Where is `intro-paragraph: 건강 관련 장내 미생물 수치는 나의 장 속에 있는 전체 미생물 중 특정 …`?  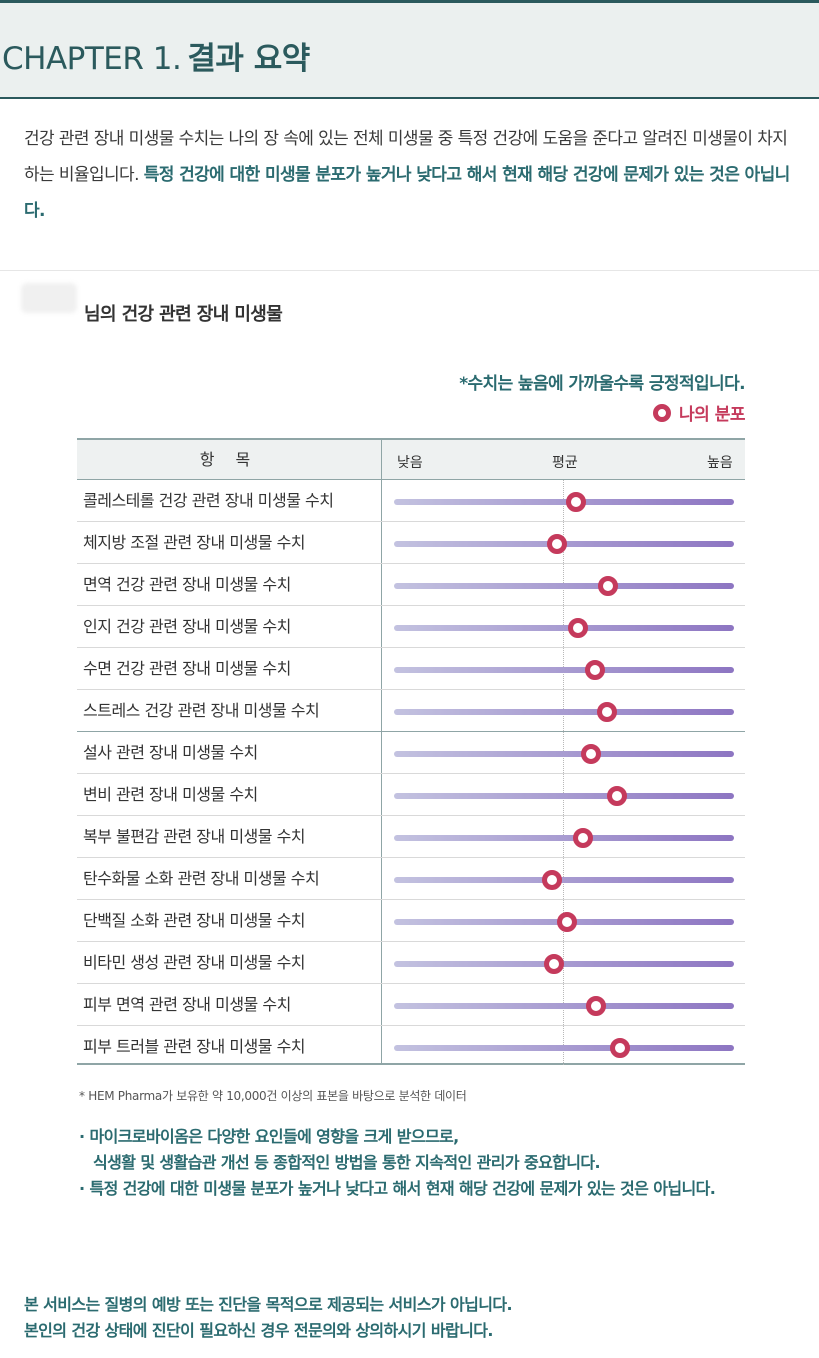
intro-paragraph: 건강 관련 장내 미생물 수치는 나의 장 속에 있는 전체 미생물 중 특정 … is located at coordinates (411, 175).